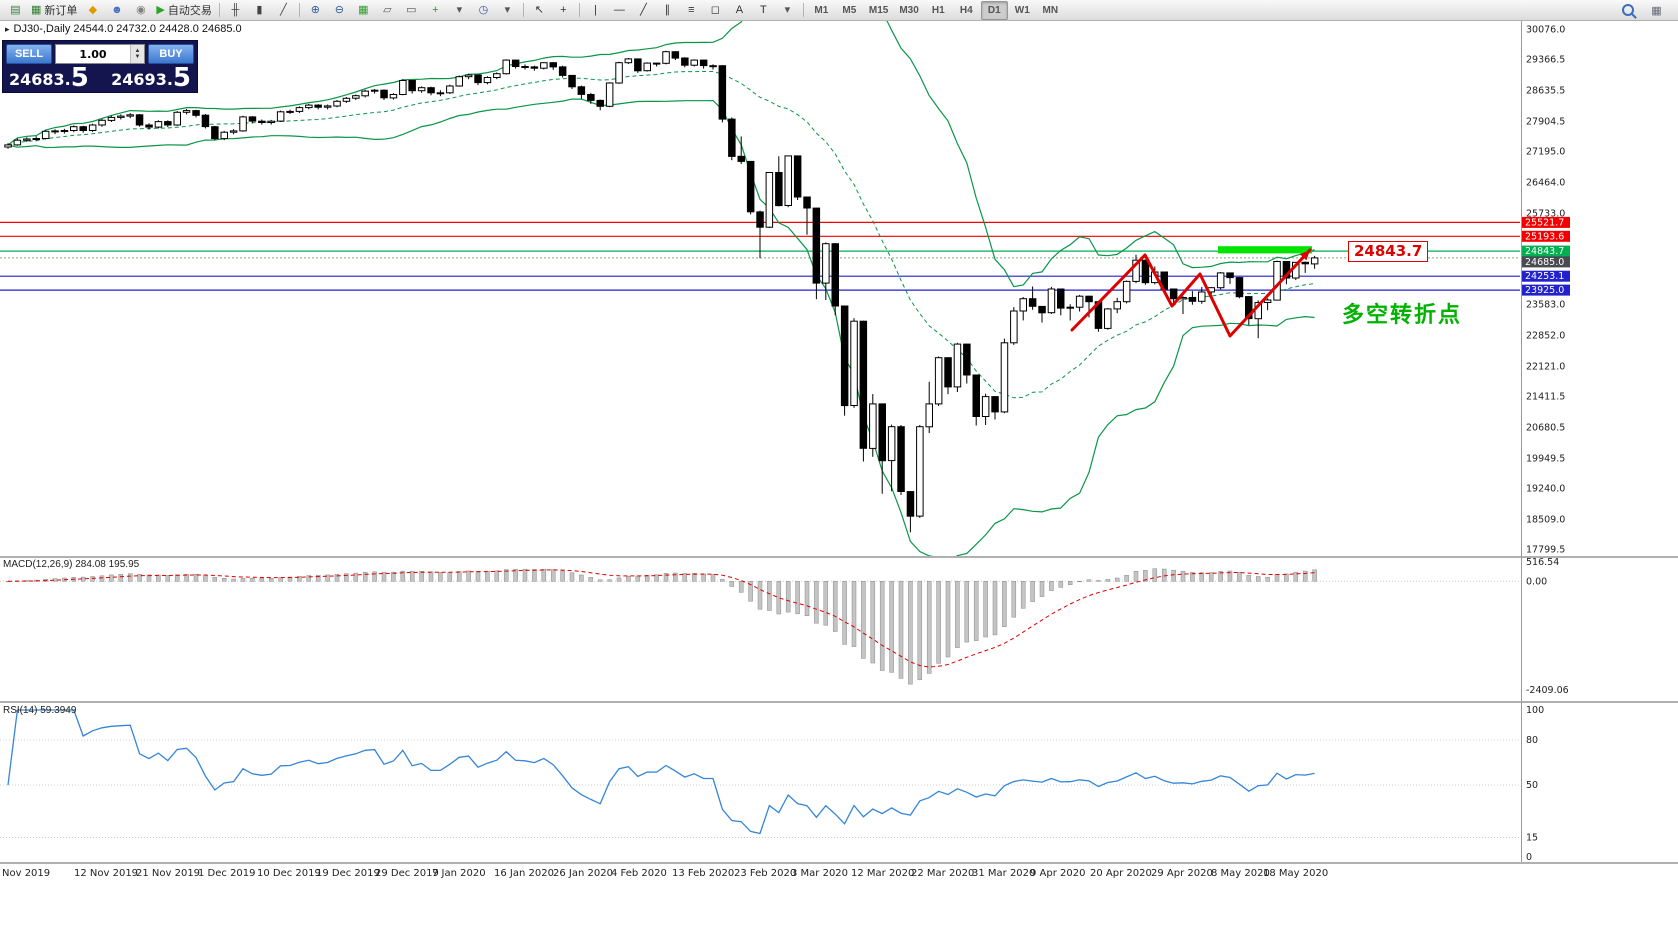  I want to click on zoom-in-button: ⊕, so click(315, 10).